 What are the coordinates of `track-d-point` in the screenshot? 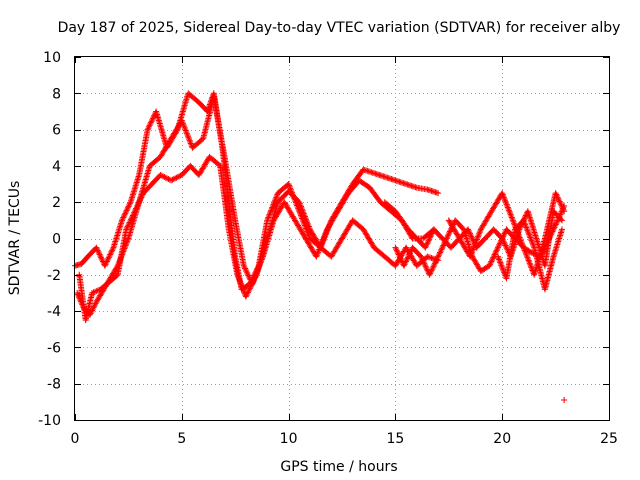 It's located at (506, 248).